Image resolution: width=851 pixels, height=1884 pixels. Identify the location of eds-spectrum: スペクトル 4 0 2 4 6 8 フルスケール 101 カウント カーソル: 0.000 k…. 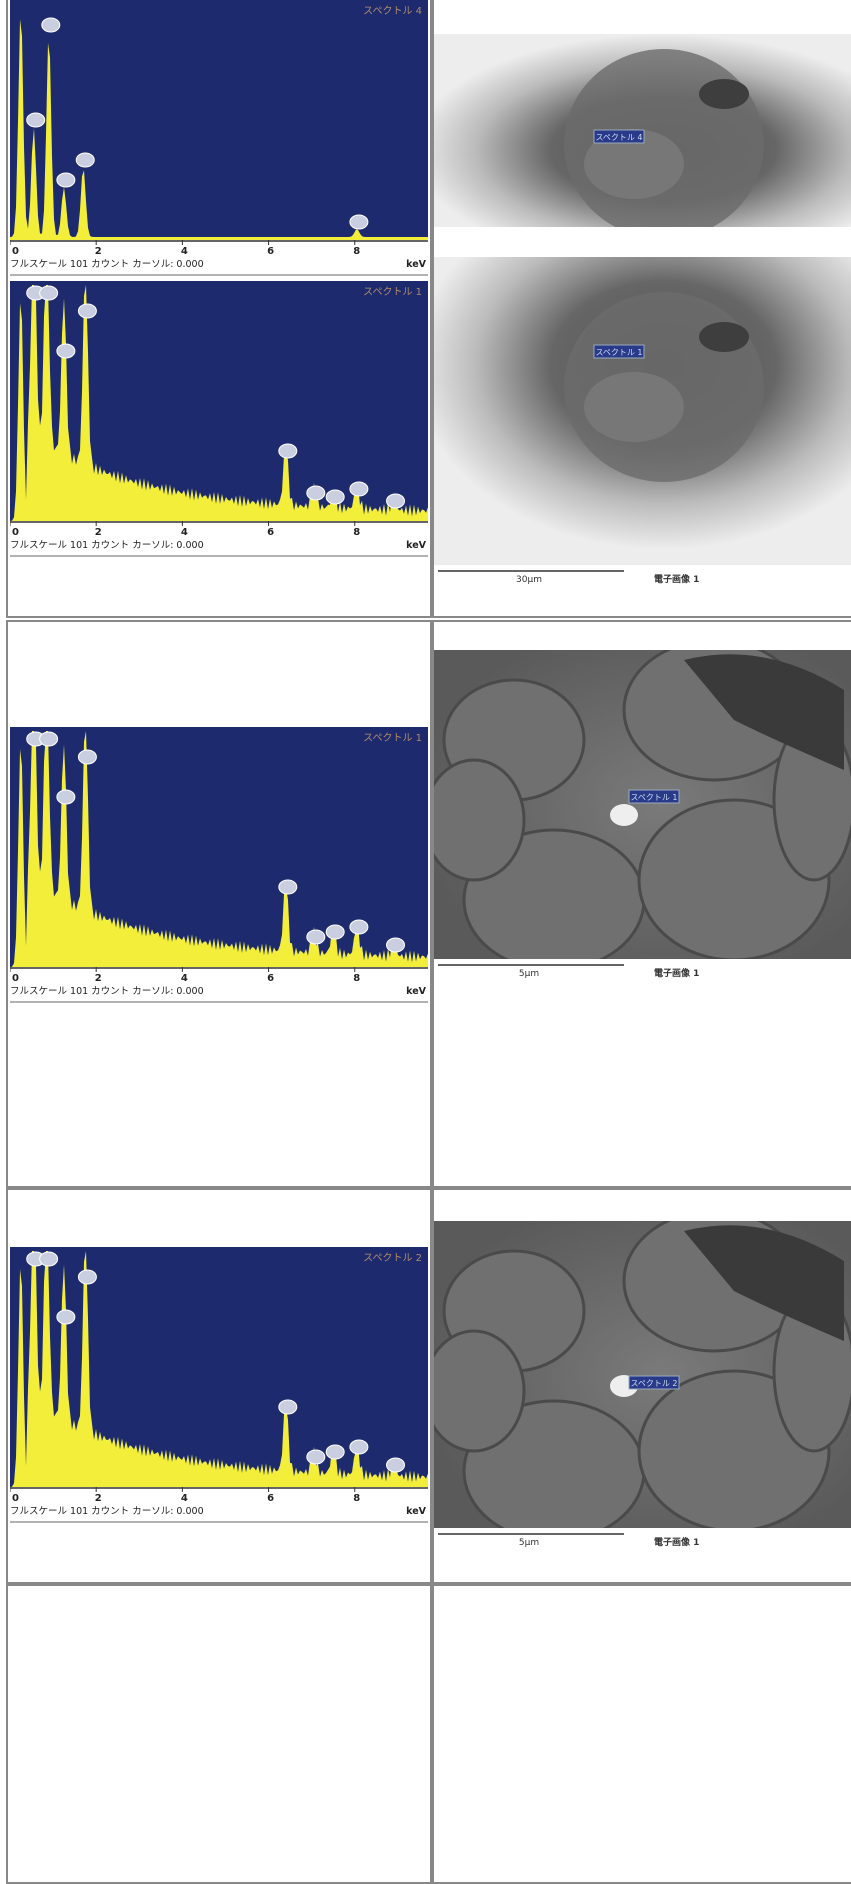
(219, 138).